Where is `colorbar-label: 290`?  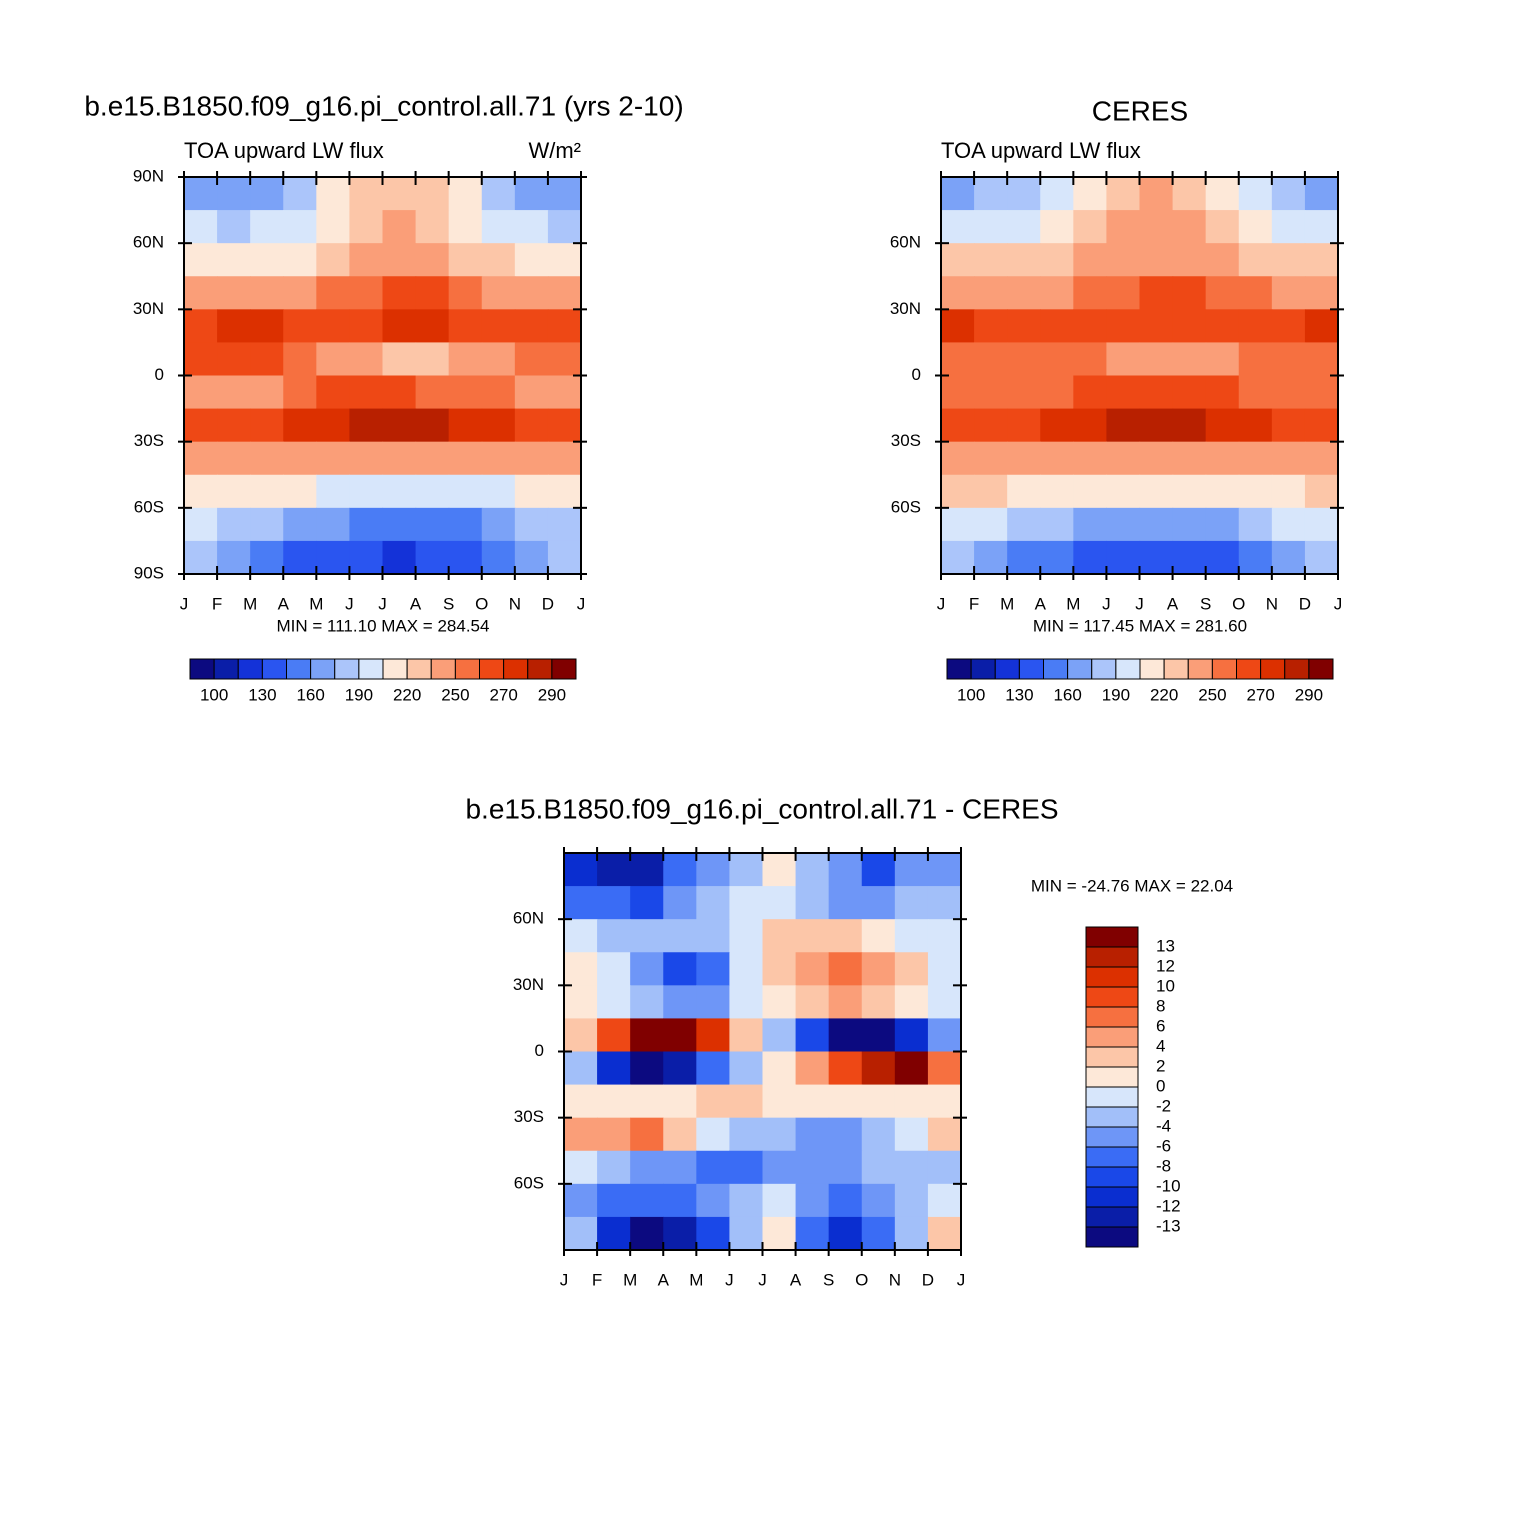 colorbar-label: 290 is located at coordinates (1309, 694).